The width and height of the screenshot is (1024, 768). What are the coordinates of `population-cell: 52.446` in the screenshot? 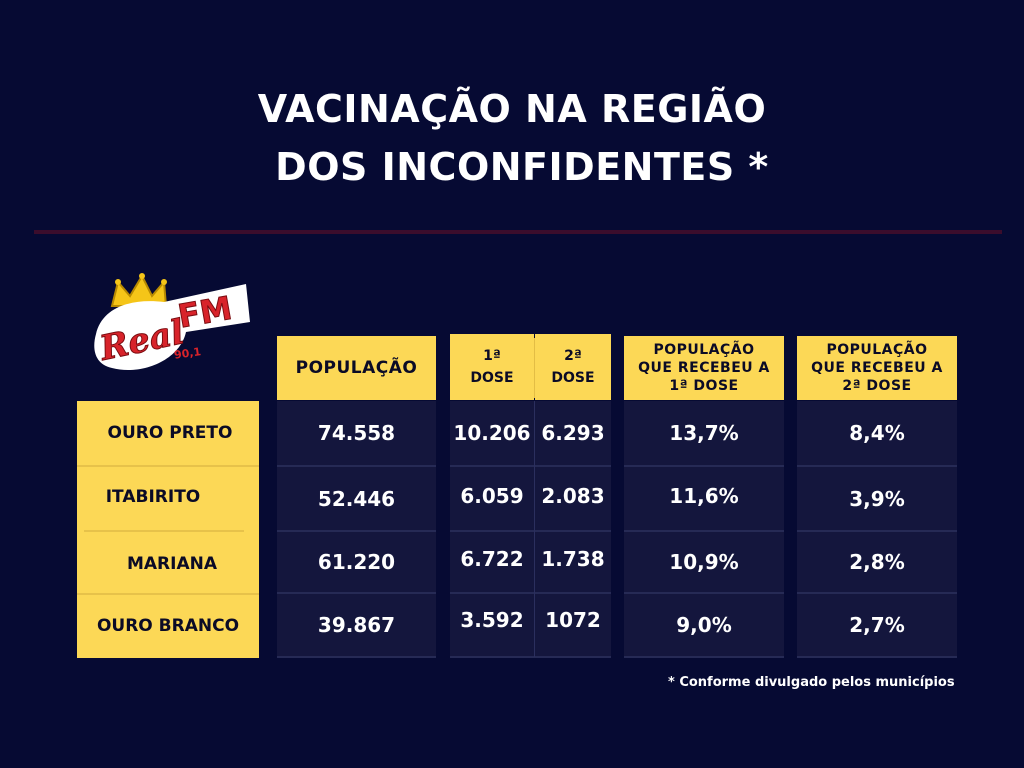 It's located at (356, 498).